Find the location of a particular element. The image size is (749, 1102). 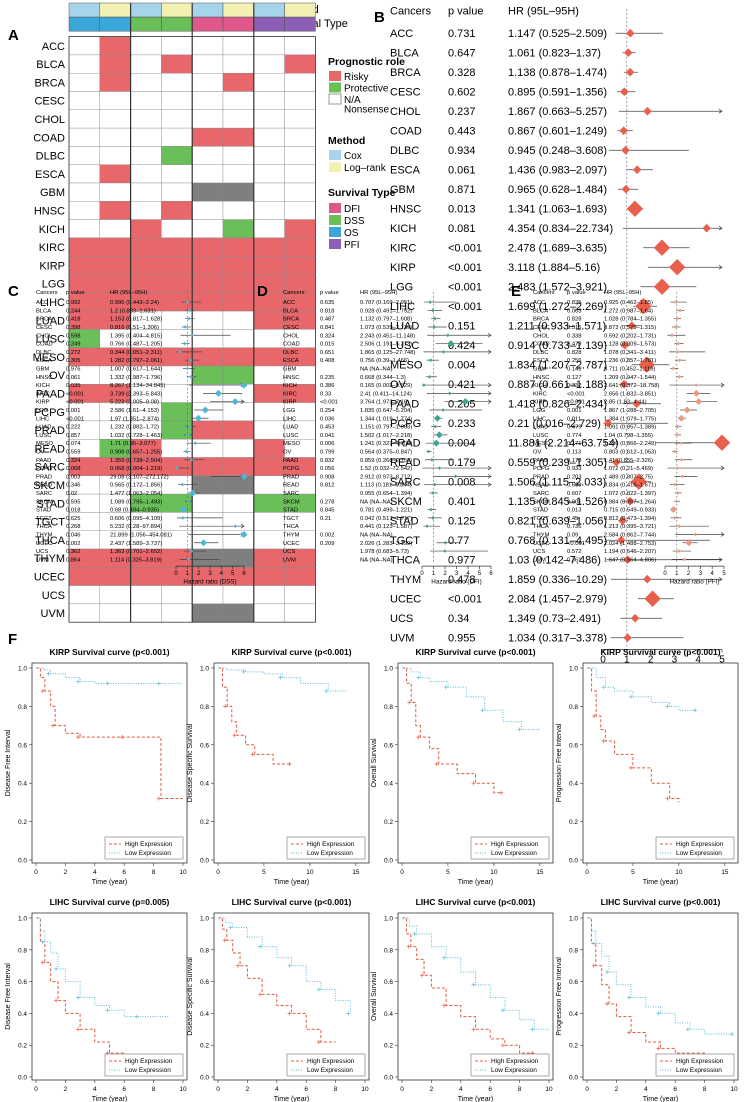

forest-hr-text: 0.859 (0.268–2.756) is located at coordinates (386, 461).